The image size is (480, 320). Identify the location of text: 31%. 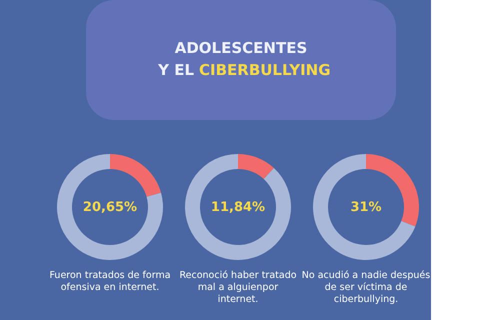
(366, 207).